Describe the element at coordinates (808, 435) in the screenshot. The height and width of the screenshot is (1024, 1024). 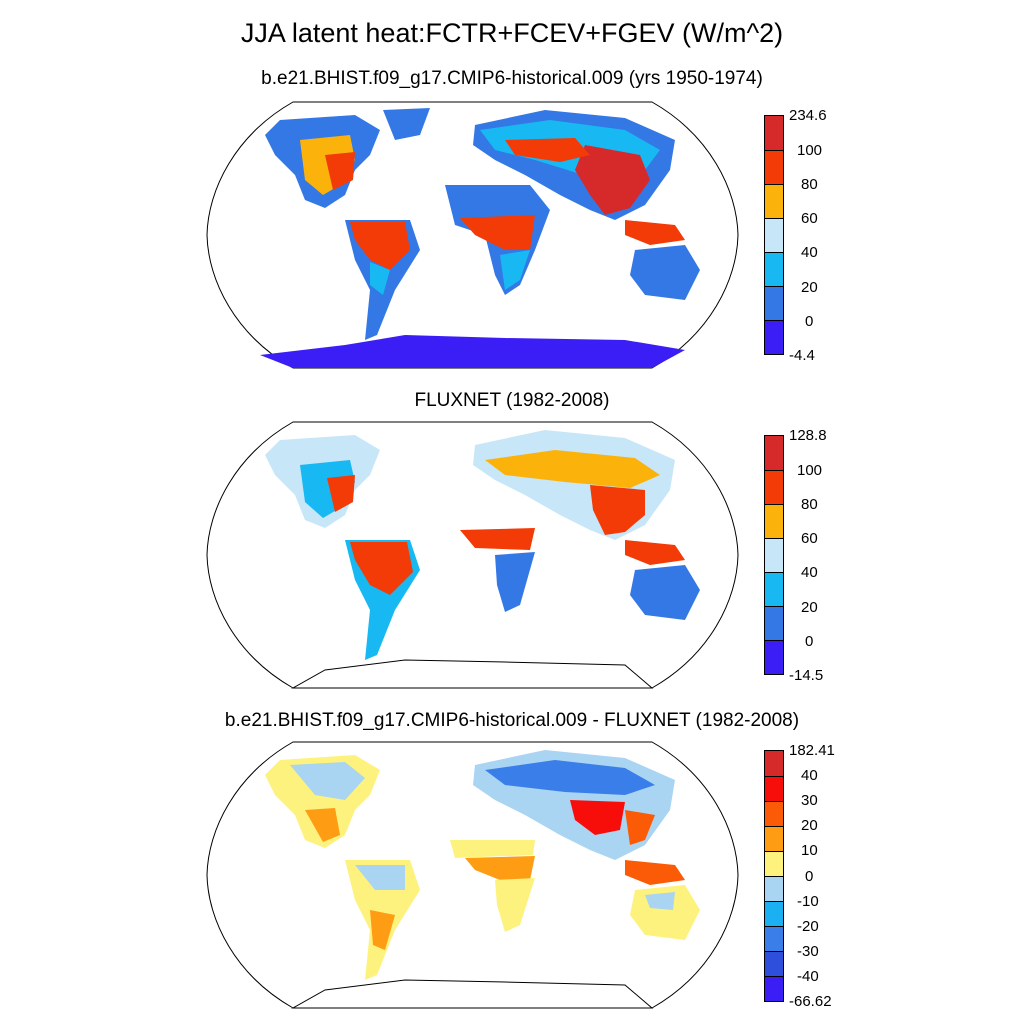
I see `cbar-2-label-0: 128.8` at that location.